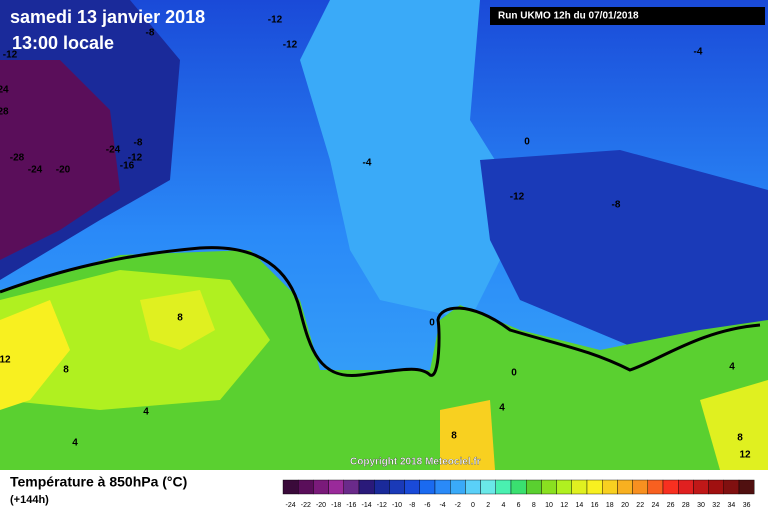 The width and height of the screenshot is (768, 512). I want to click on colorbar-label: 28, so click(686, 505).